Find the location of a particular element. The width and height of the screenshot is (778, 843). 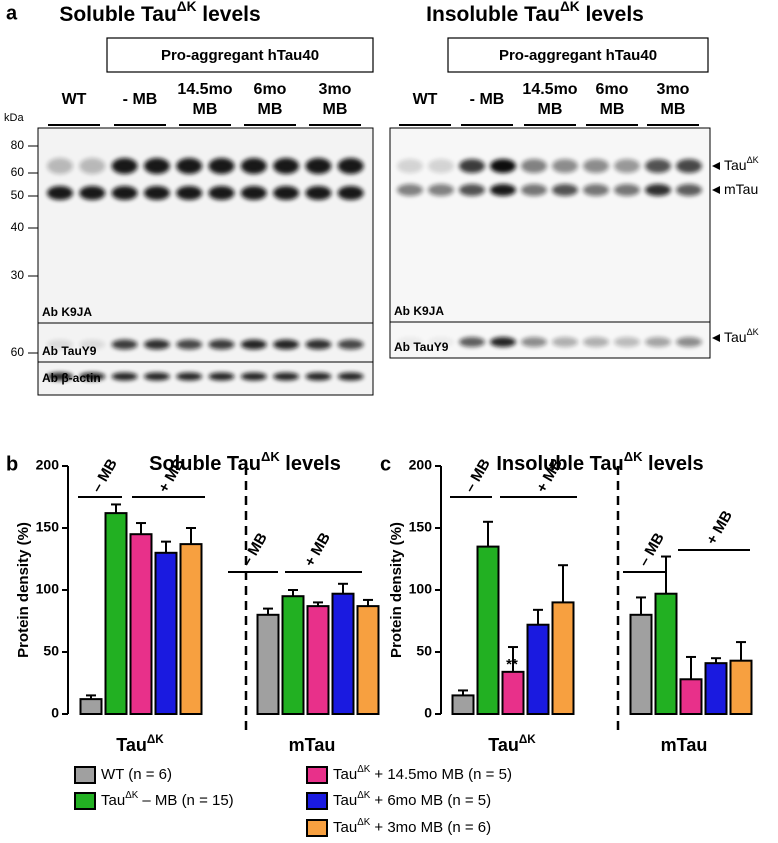

chart-title-part: Insoluble Tau is located at coordinates (559, 464).